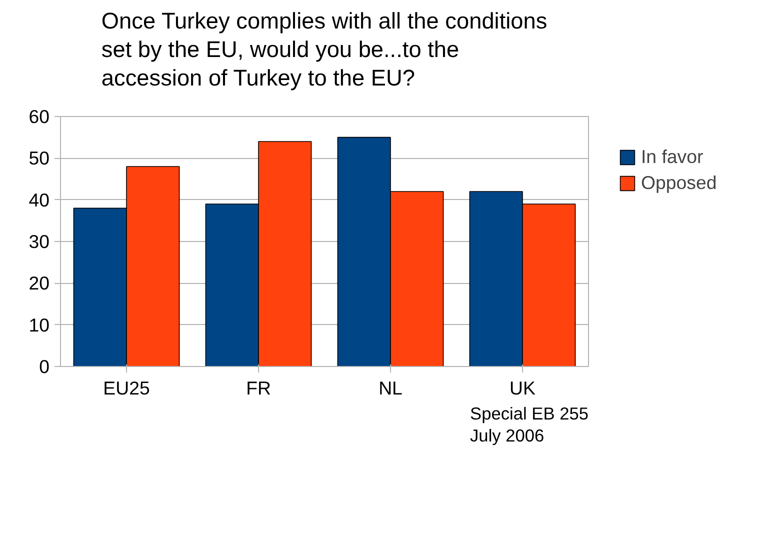 The image size is (758, 534). I want to click on y-tick-label: 20, so click(39, 283).